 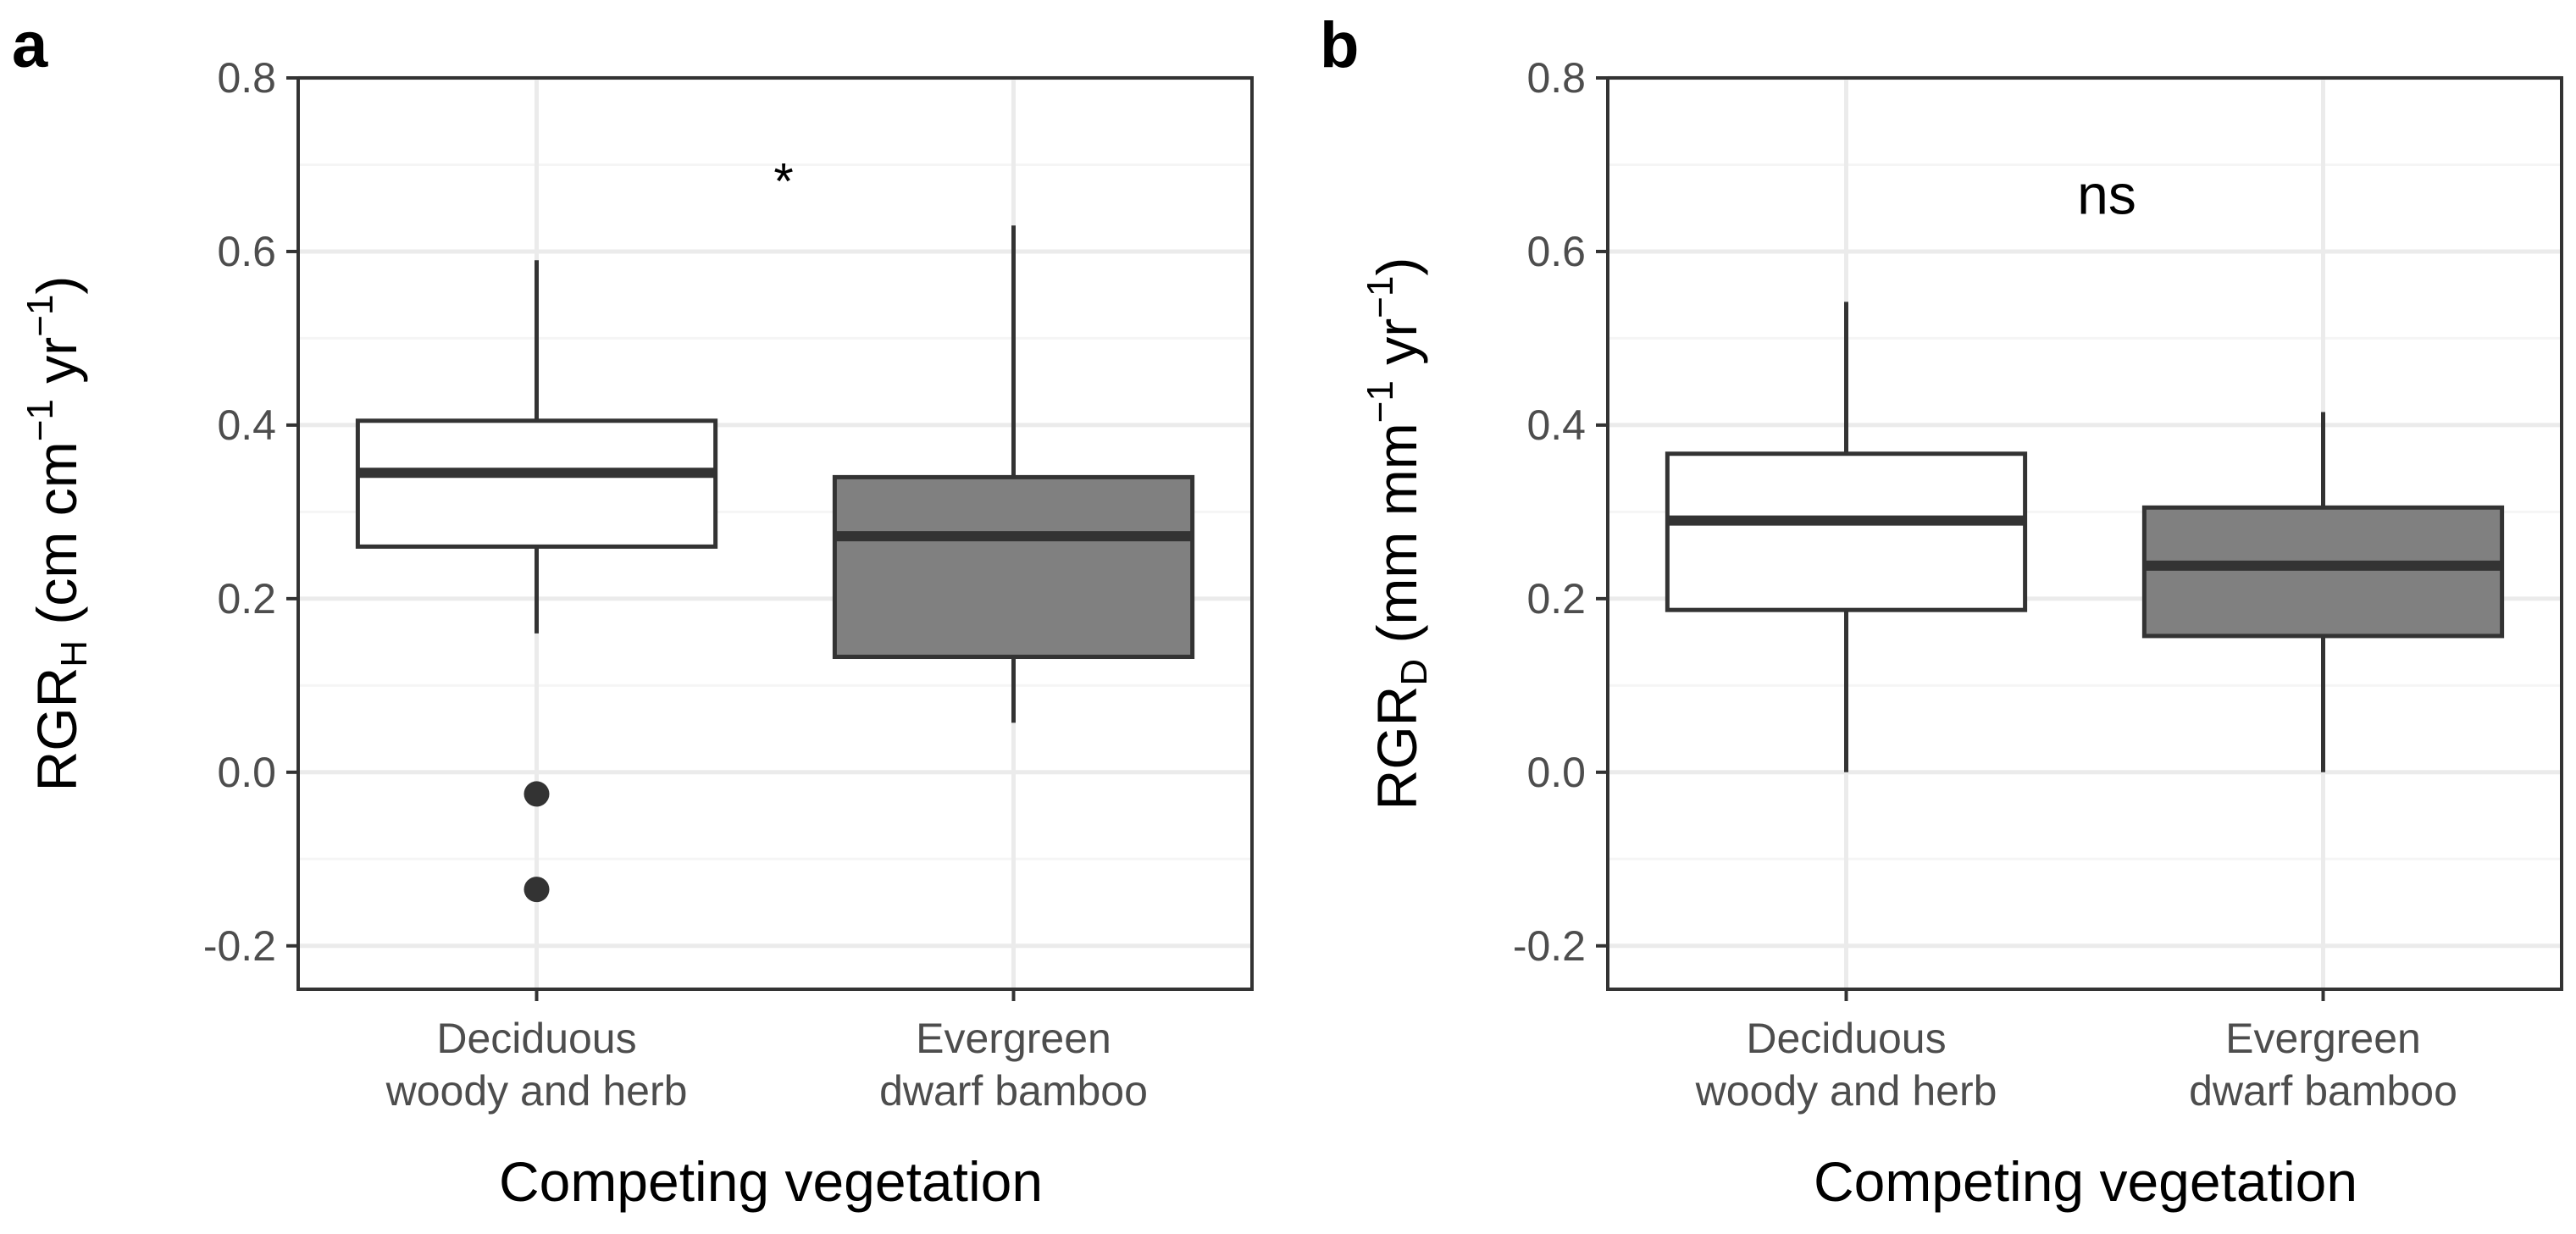 What do you see at coordinates (1340, 45) in the screenshot?
I see `panel-label-b: b` at bounding box center [1340, 45].